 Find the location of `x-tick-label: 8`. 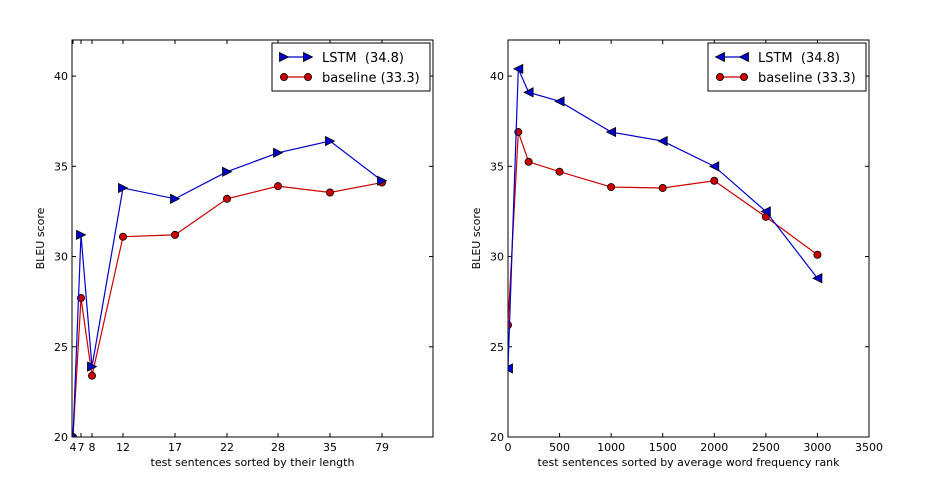

x-tick-label: 8 is located at coordinates (92, 447).